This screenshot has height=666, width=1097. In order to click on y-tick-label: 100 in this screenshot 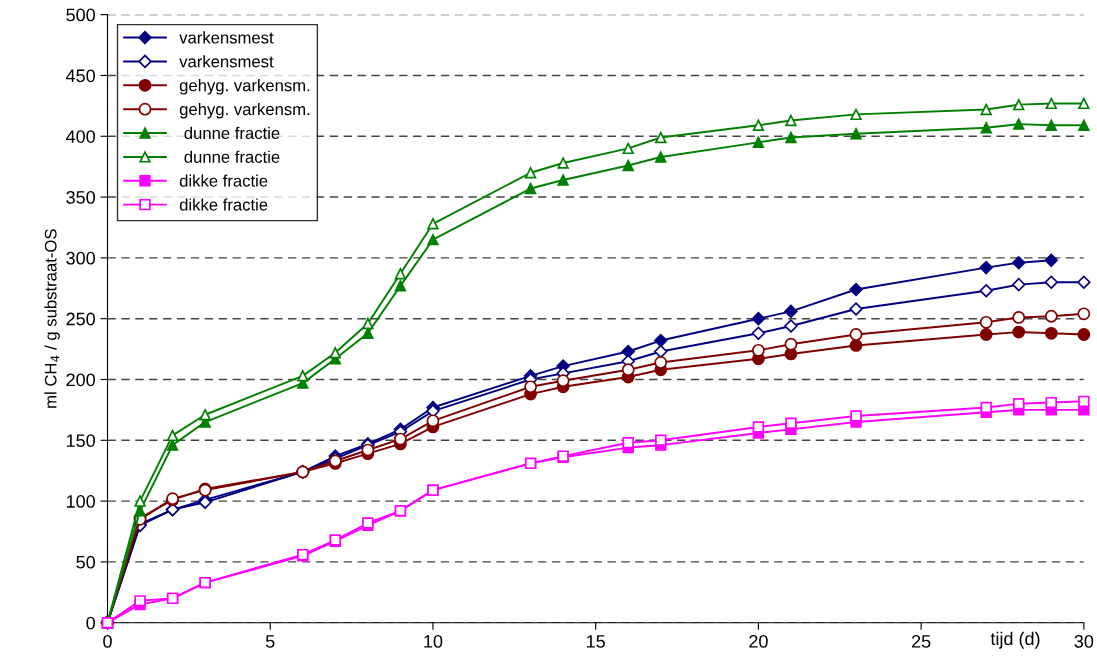, I will do `click(80, 501)`.